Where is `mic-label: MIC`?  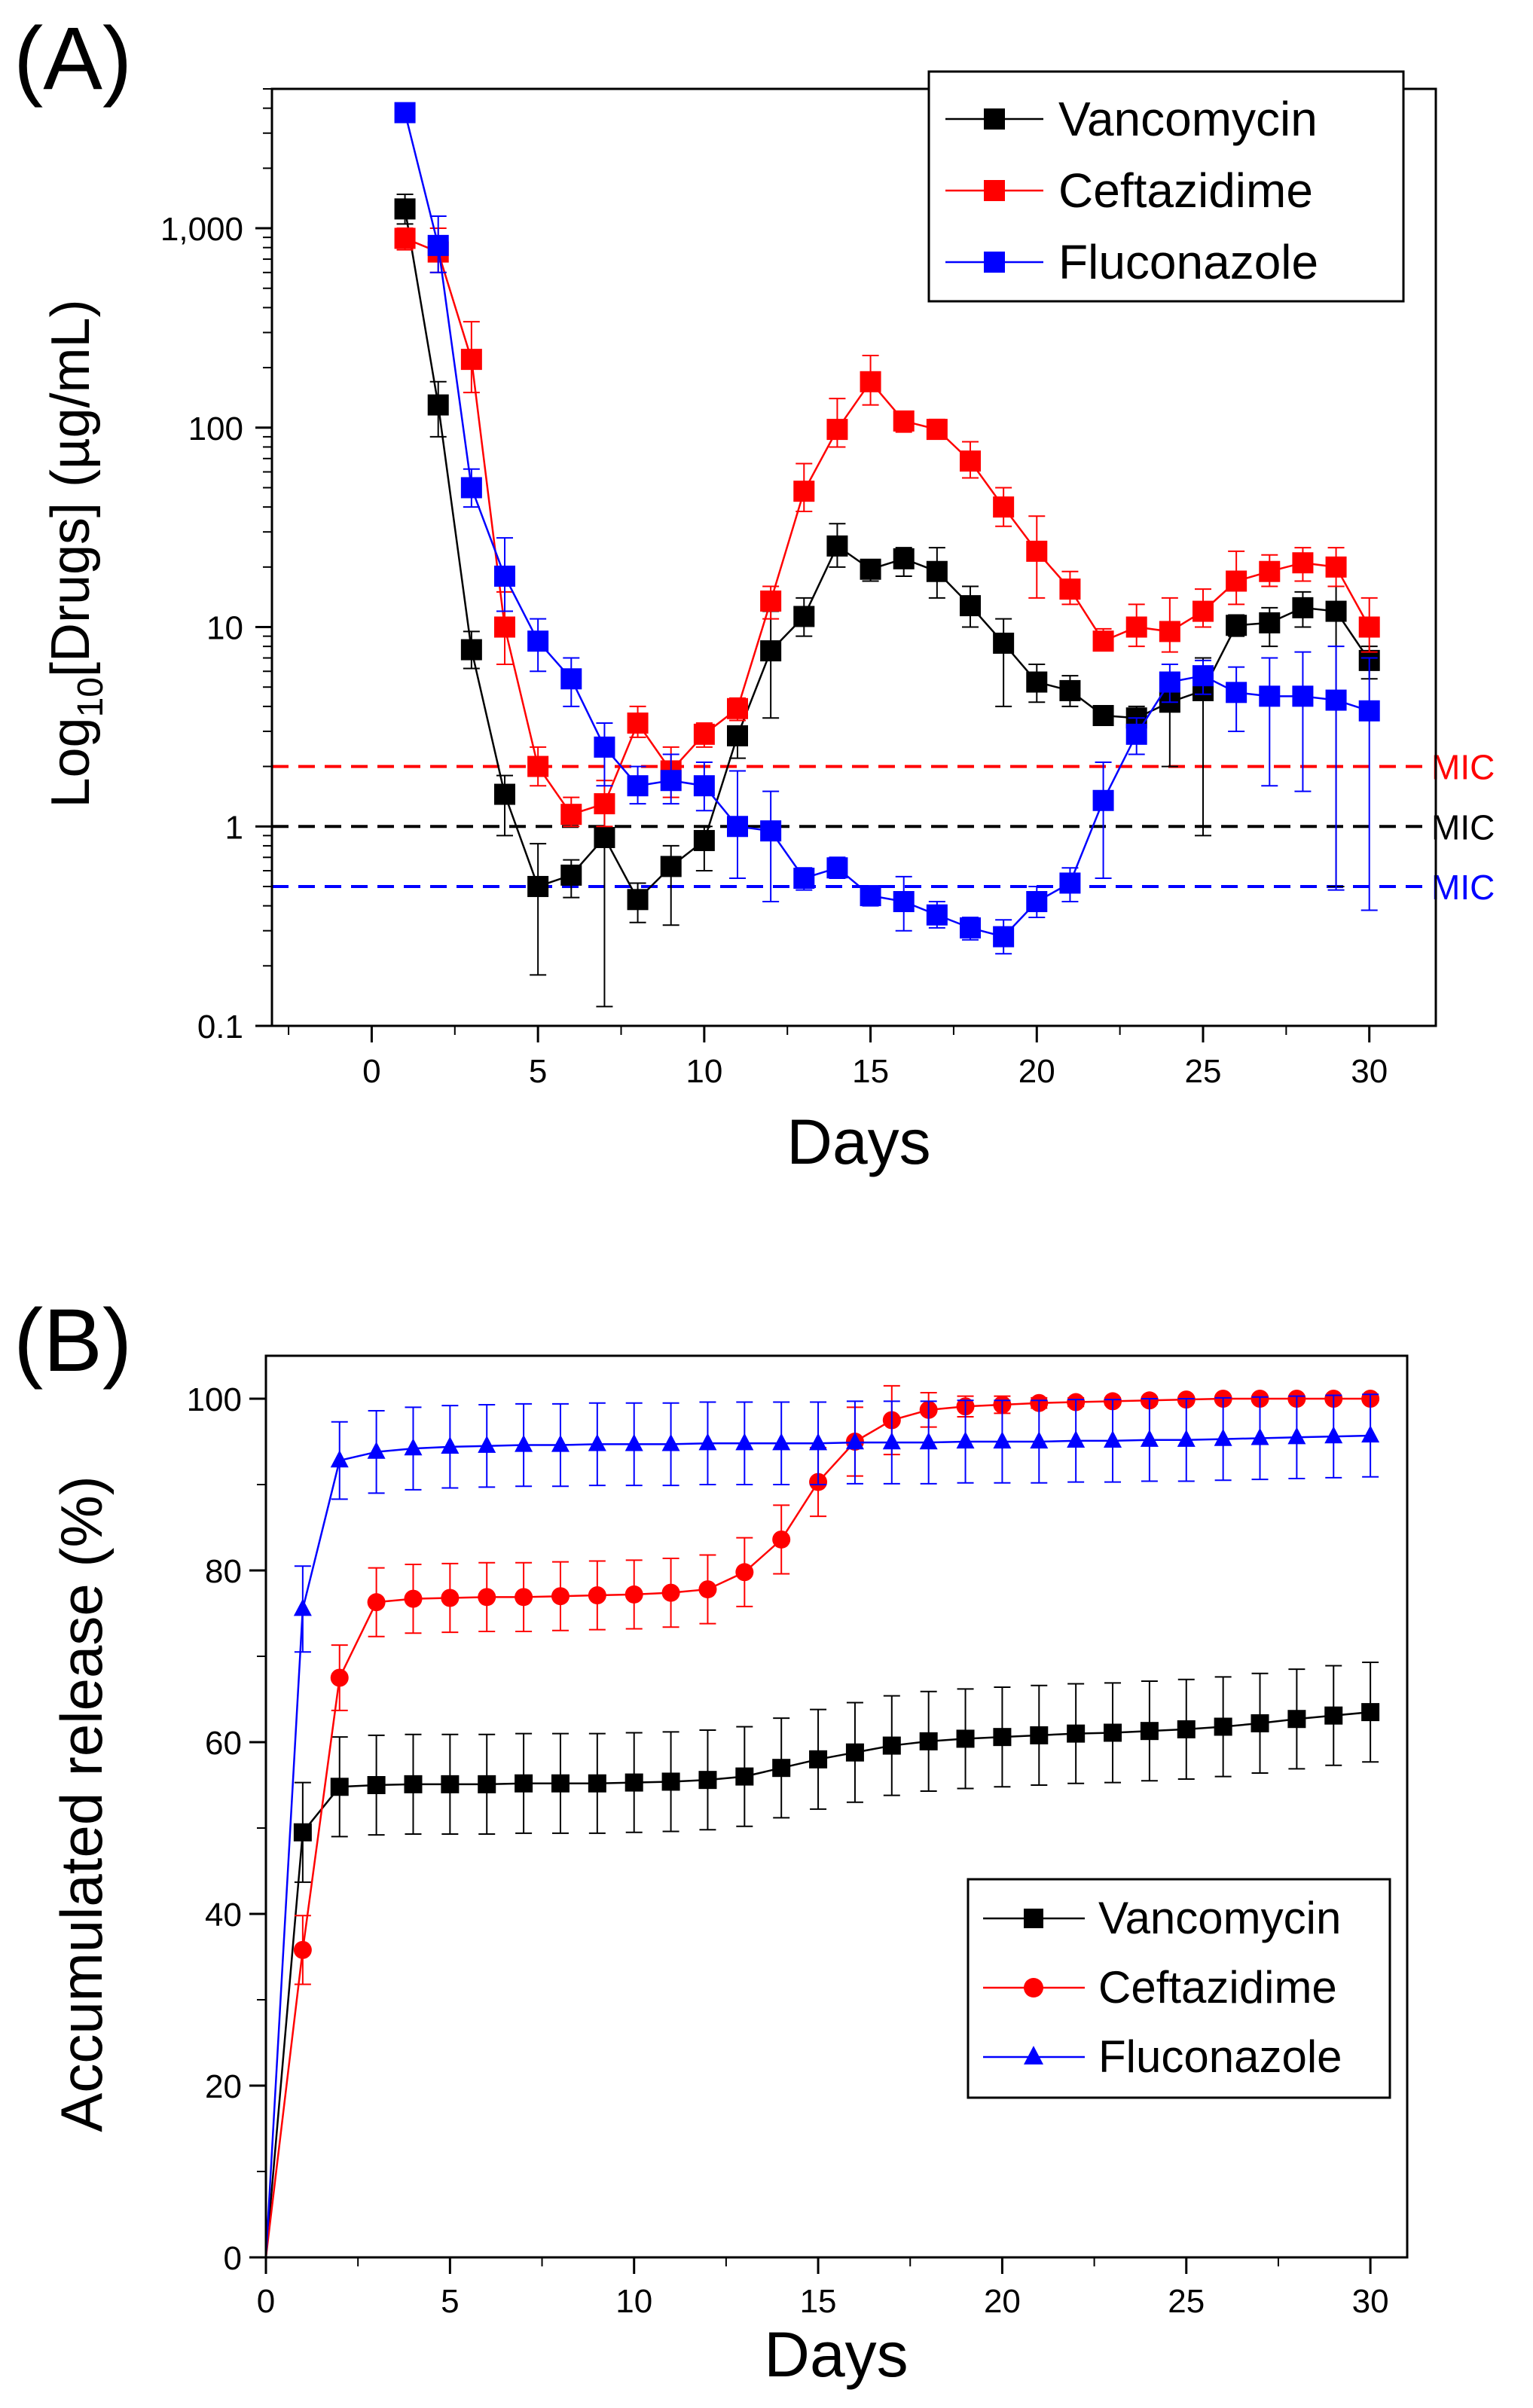 mic-label: MIC is located at coordinates (1463, 888).